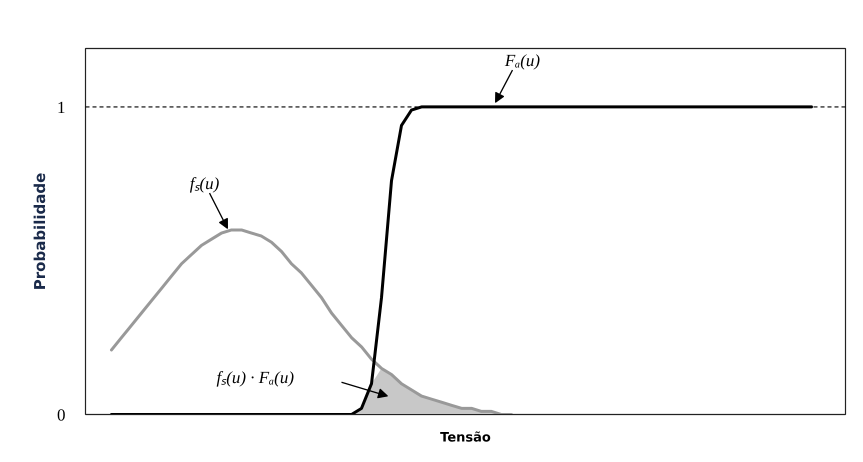  Describe the element at coordinates (522, 60) in the screenshot. I see `annotation: Fₐ(u)` at that location.